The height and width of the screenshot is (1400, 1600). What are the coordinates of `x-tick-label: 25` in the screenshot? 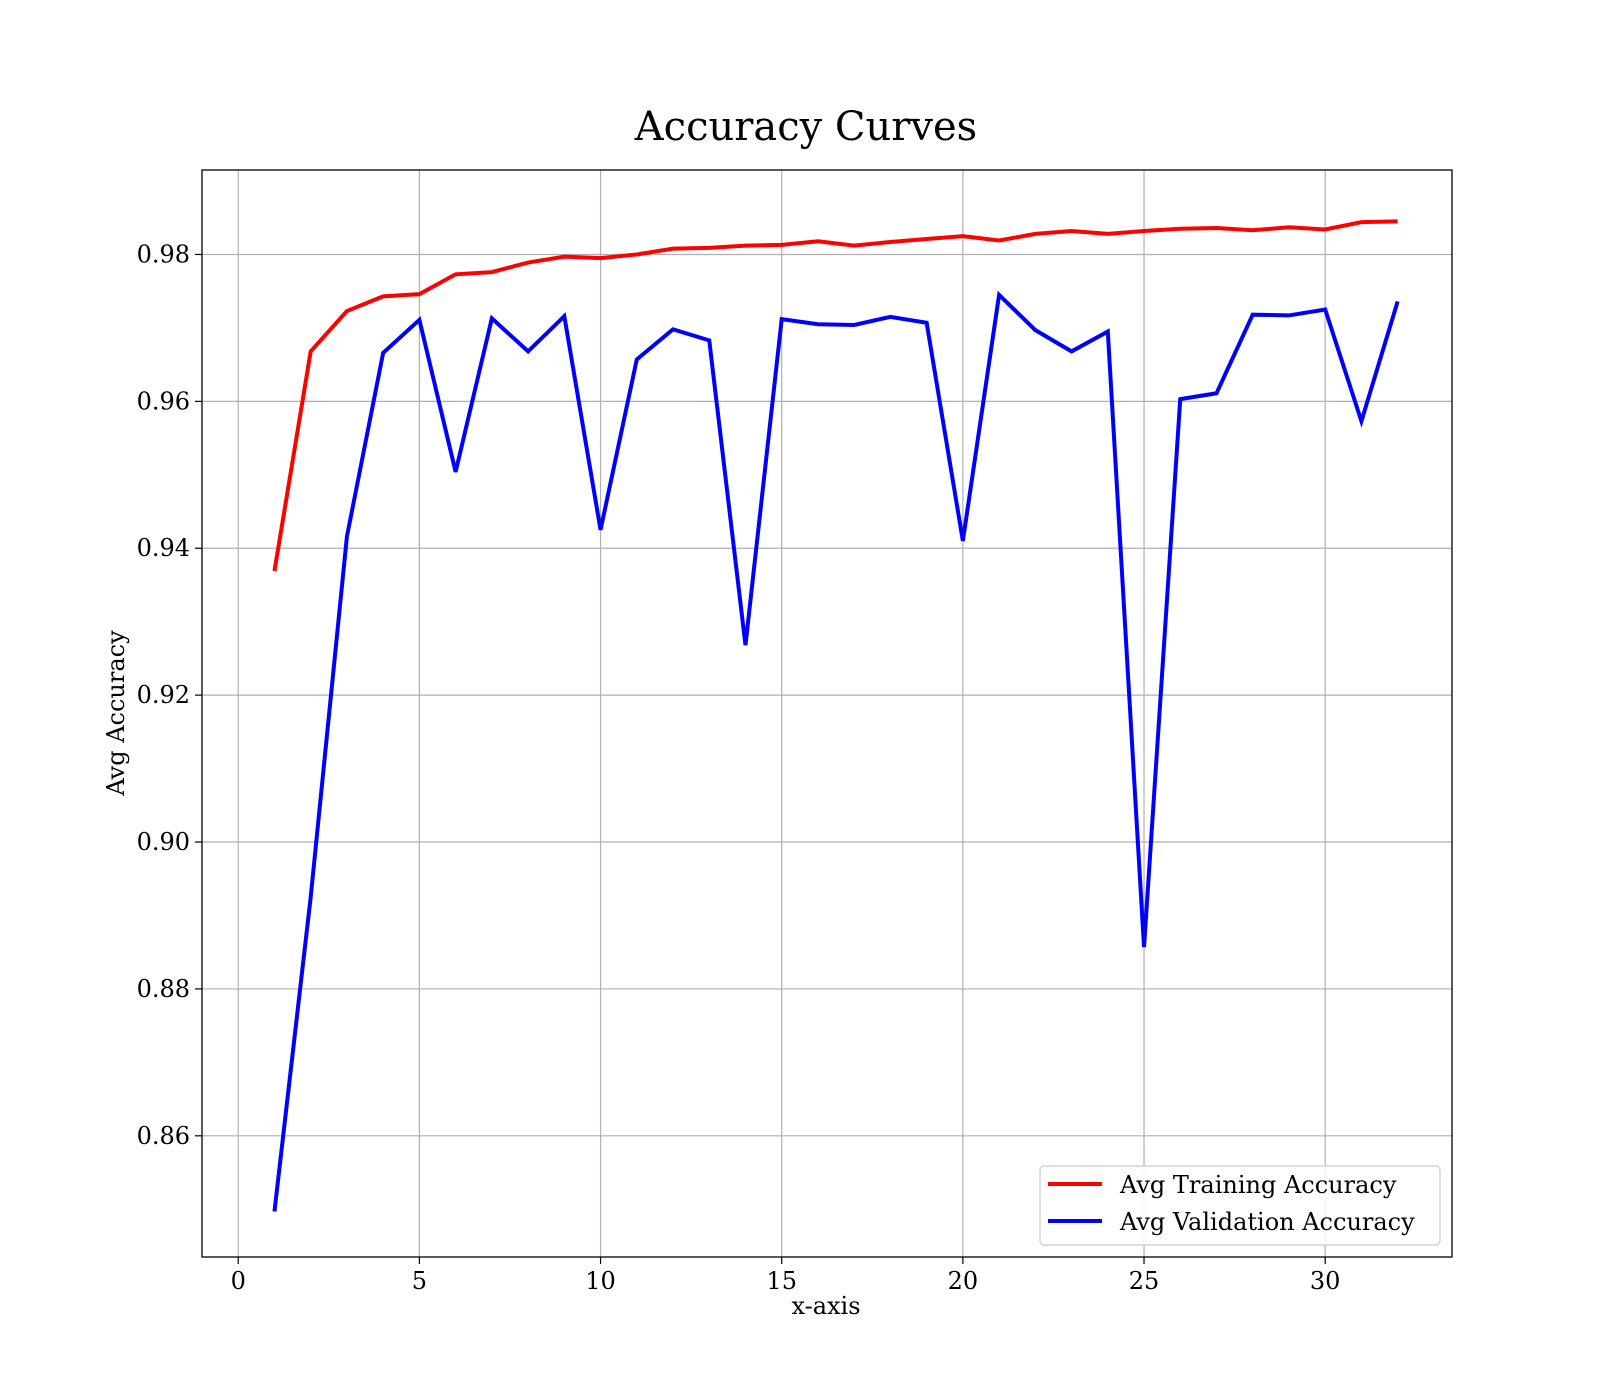 It's located at (1144, 1281).